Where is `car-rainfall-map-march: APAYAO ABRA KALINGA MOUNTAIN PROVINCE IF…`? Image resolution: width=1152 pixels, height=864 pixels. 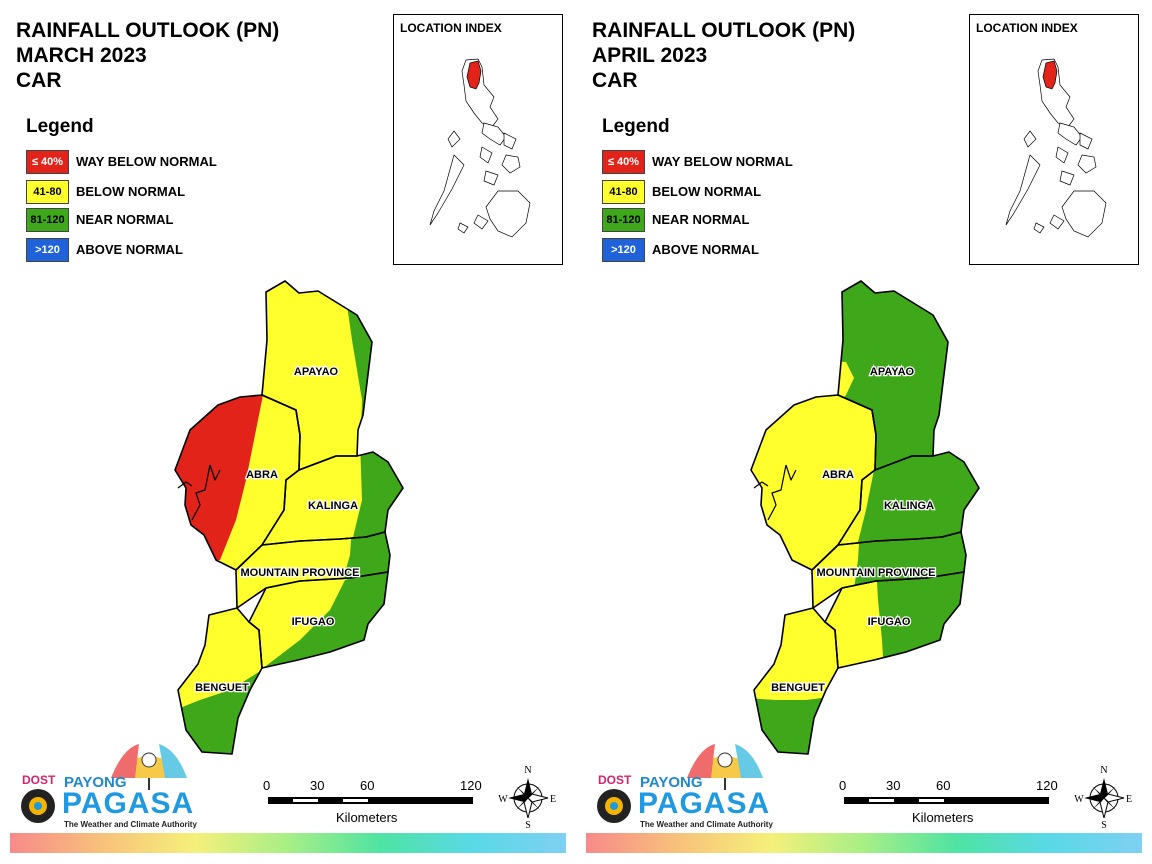
car-rainfall-map-march: APAYAO ABRA KALINGA MOUNTAIN PROVINCE IF… is located at coordinates (289, 517).